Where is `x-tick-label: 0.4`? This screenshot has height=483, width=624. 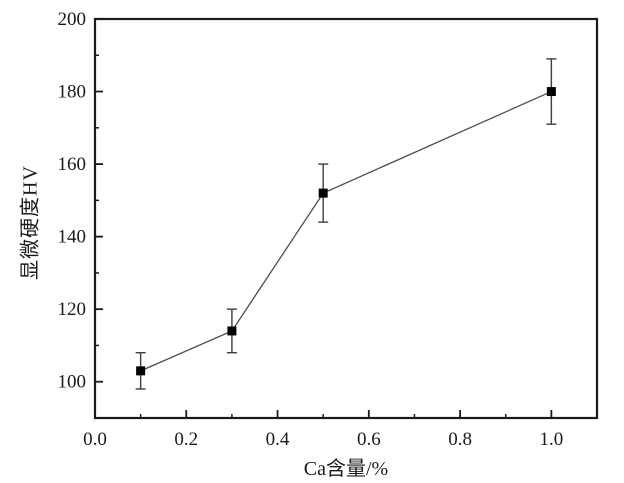
x-tick-label: 0.4 is located at coordinates (278, 439).